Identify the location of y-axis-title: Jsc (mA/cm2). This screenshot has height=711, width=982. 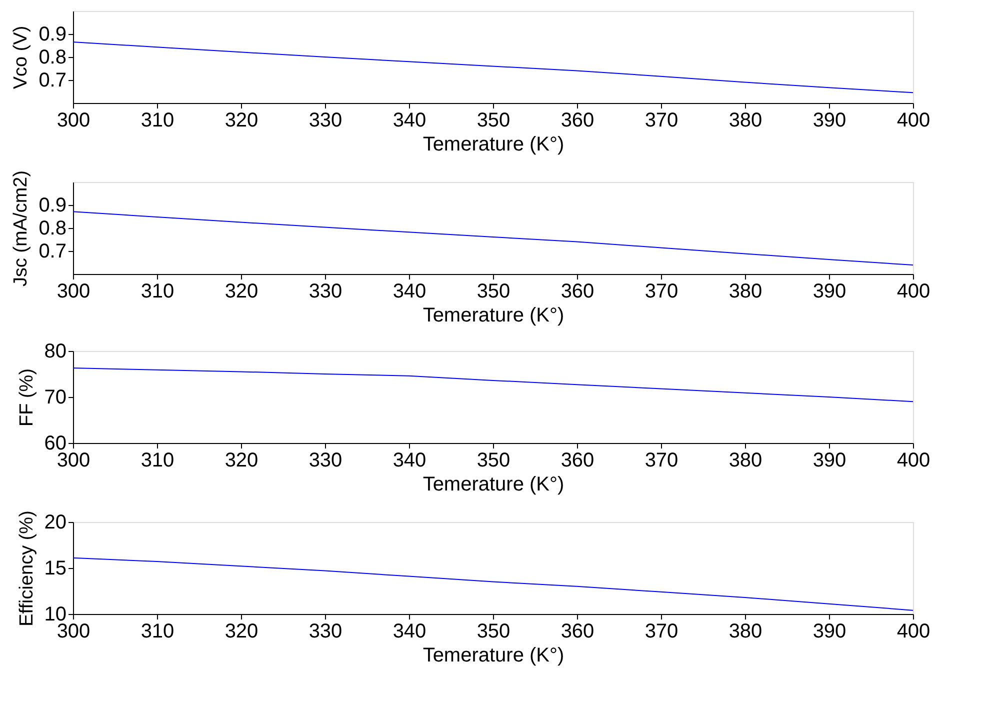
(21, 228).